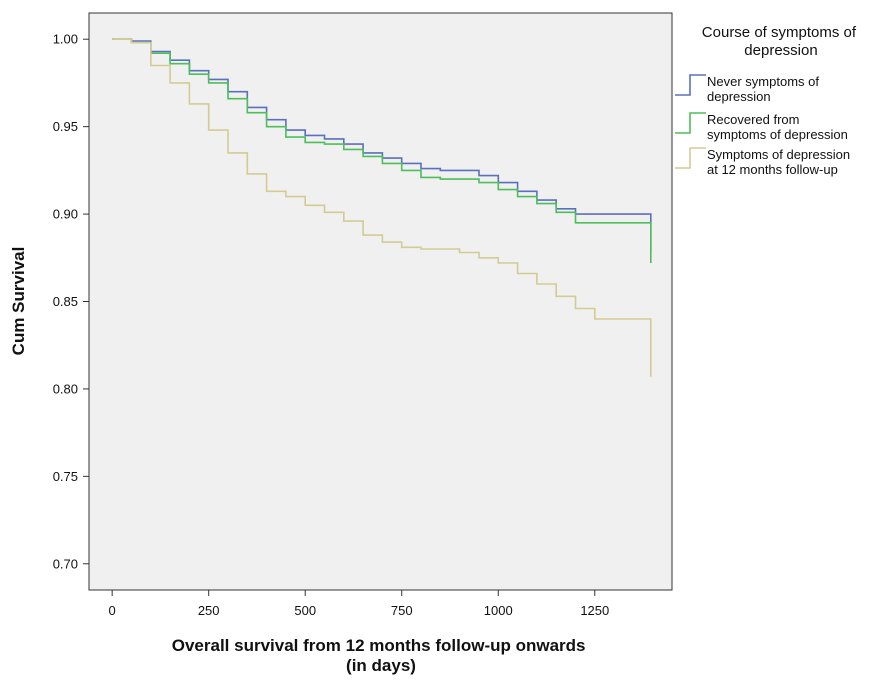 The image size is (885, 680). What do you see at coordinates (65, 476) in the screenshot?
I see `y-tick-label: 0.75` at bounding box center [65, 476].